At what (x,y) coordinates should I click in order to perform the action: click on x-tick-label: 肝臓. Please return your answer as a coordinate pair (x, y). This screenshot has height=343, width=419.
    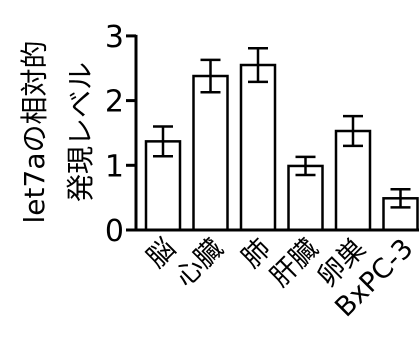
    Looking at the image, I should click on (294, 263).